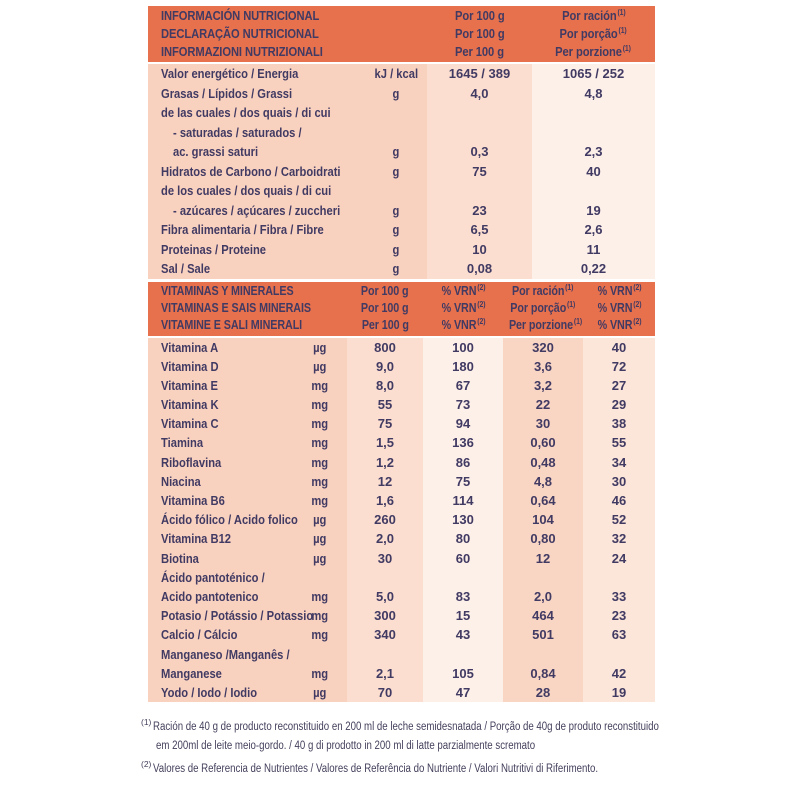 Image resolution: width=800 pixels, height=800 pixels. What do you see at coordinates (236, 308) in the screenshot?
I see `header-title: VITAMINAS E SAIS MINERAIS` at bounding box center [236, 308].